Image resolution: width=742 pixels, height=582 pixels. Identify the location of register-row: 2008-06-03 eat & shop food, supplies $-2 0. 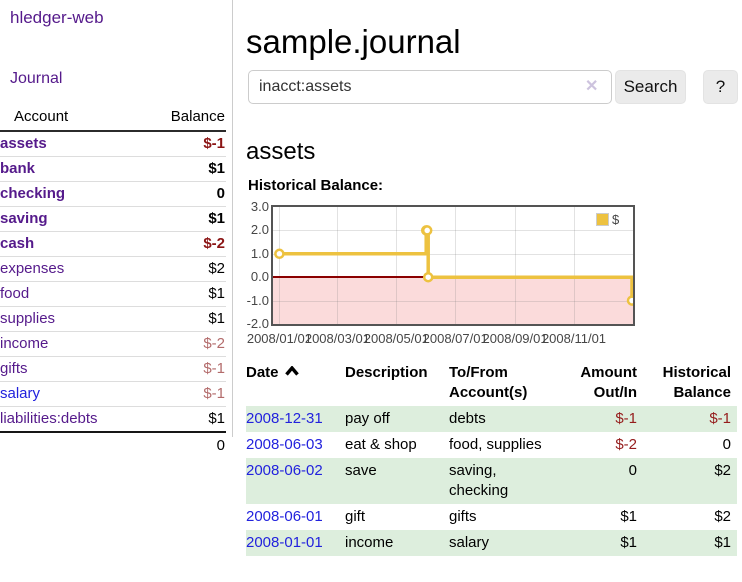
(491, 445).